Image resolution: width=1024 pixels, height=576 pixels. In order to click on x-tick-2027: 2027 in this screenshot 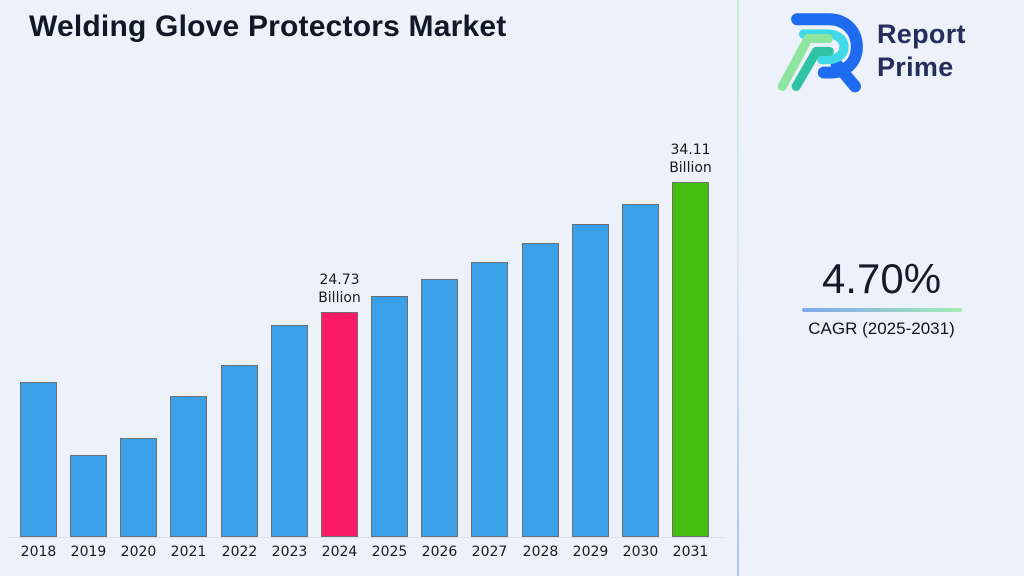, I will do `click(489, 552)`.